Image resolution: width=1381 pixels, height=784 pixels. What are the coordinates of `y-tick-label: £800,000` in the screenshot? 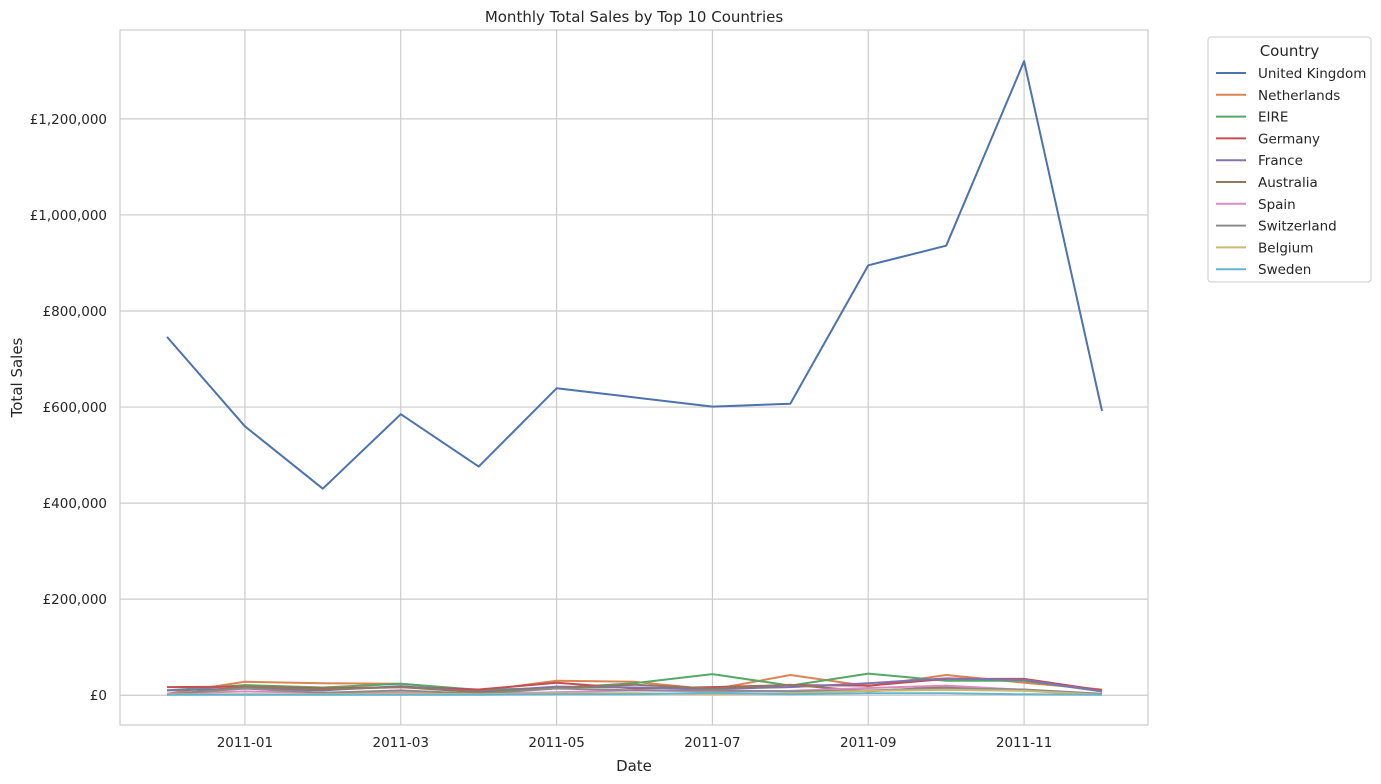 It's located at (75, 312).